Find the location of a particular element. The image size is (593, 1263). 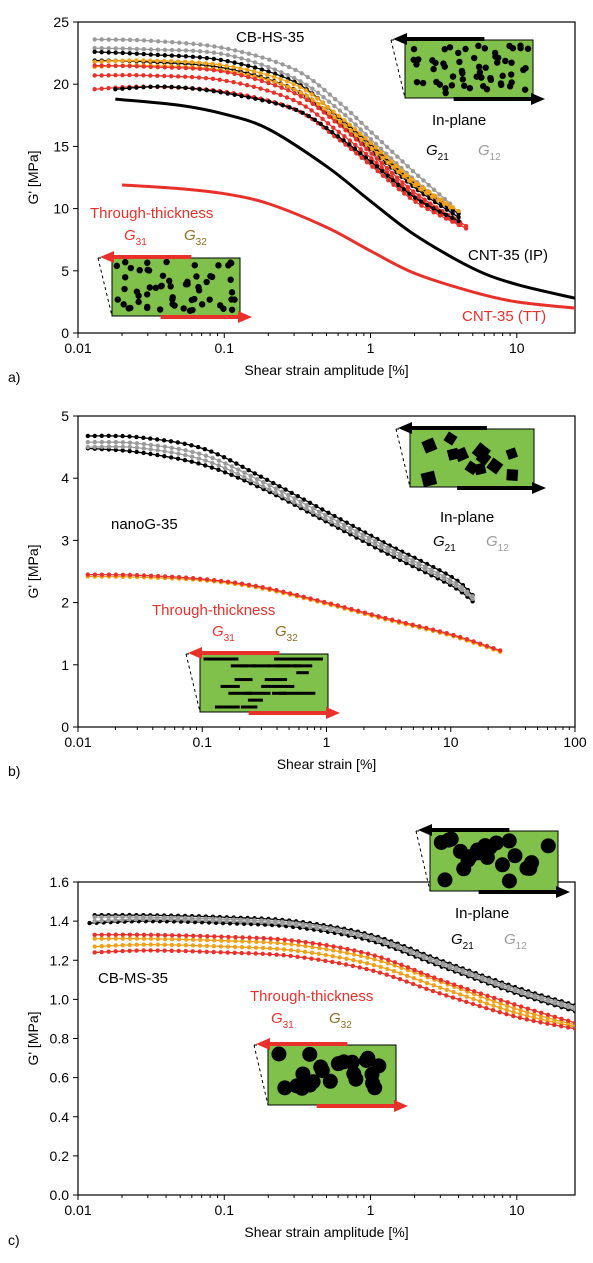

inset-shear-line is located at coordinates (105, 287).